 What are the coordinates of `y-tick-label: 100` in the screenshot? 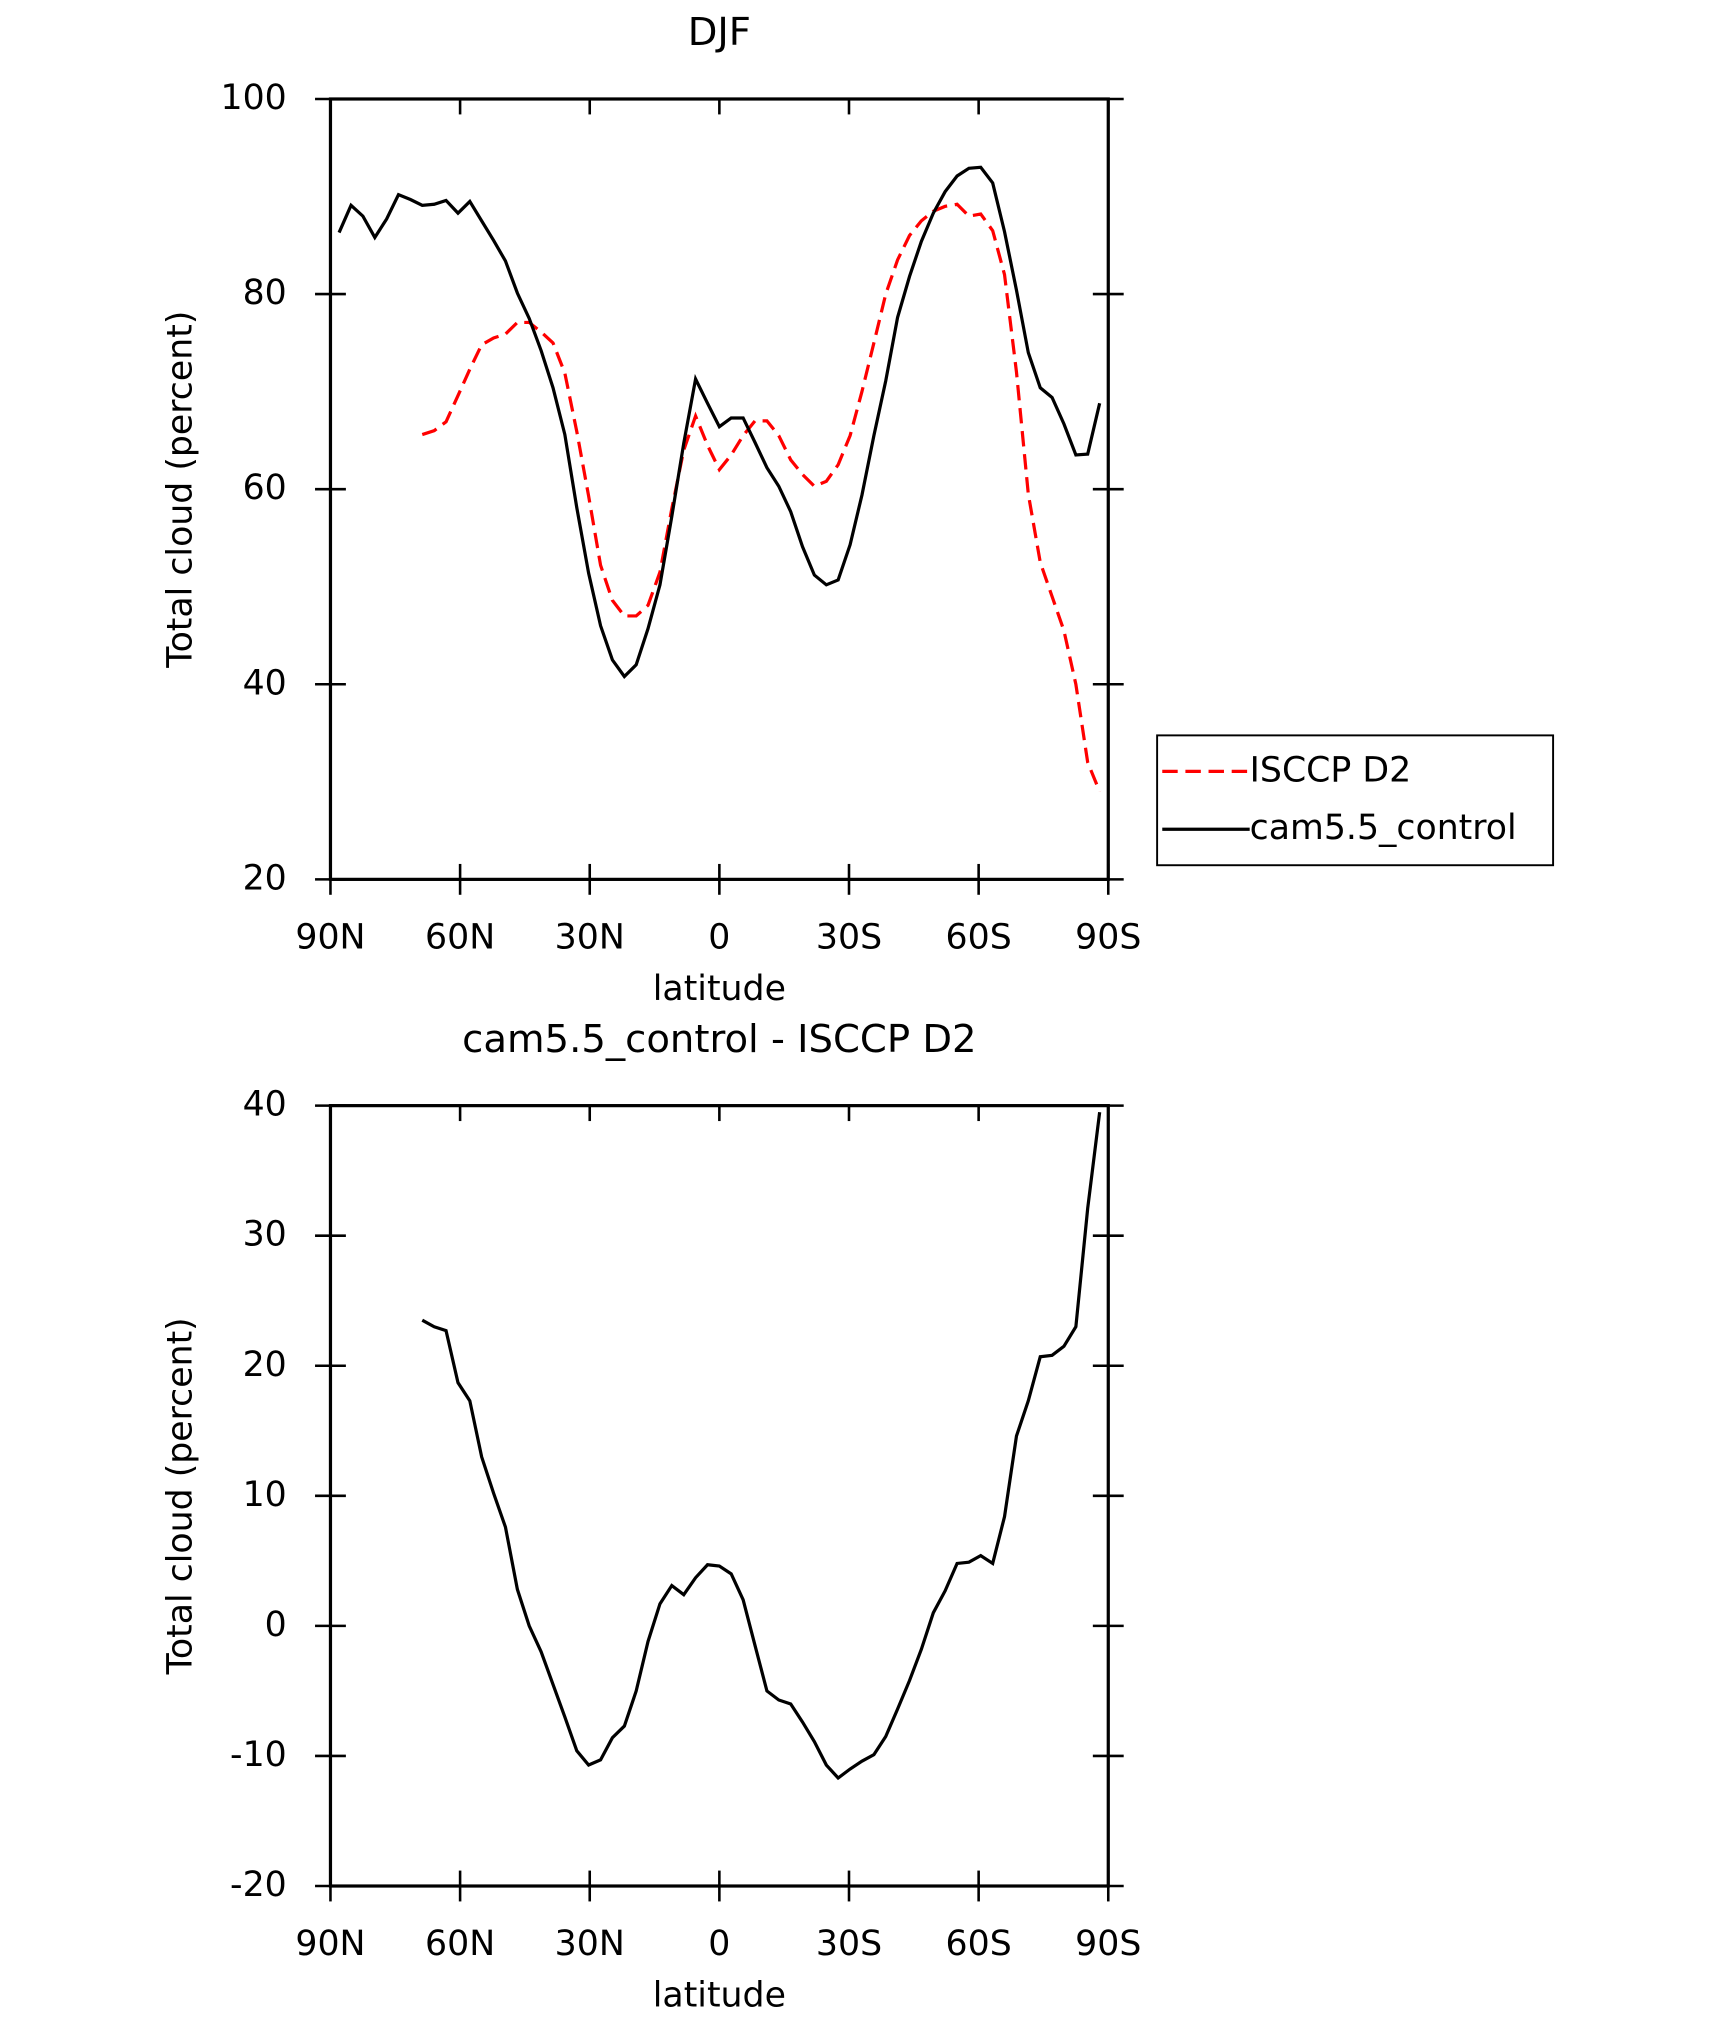 It's located at (254, 98).